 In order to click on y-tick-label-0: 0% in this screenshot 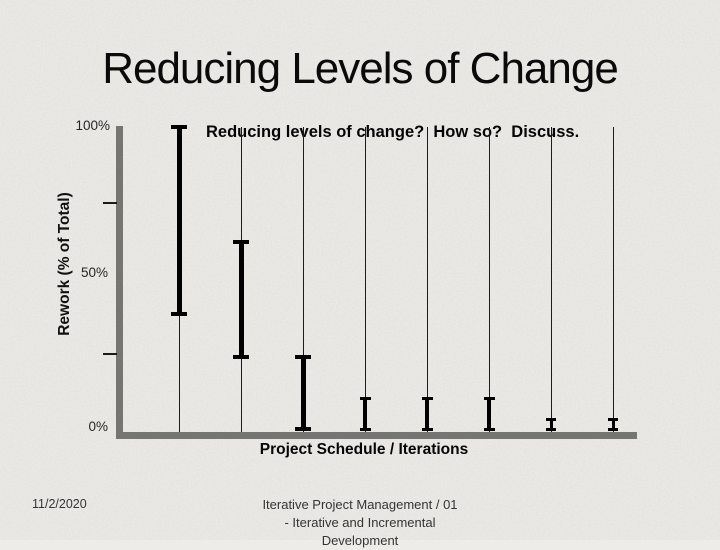, I will do `click(98, 426)`.